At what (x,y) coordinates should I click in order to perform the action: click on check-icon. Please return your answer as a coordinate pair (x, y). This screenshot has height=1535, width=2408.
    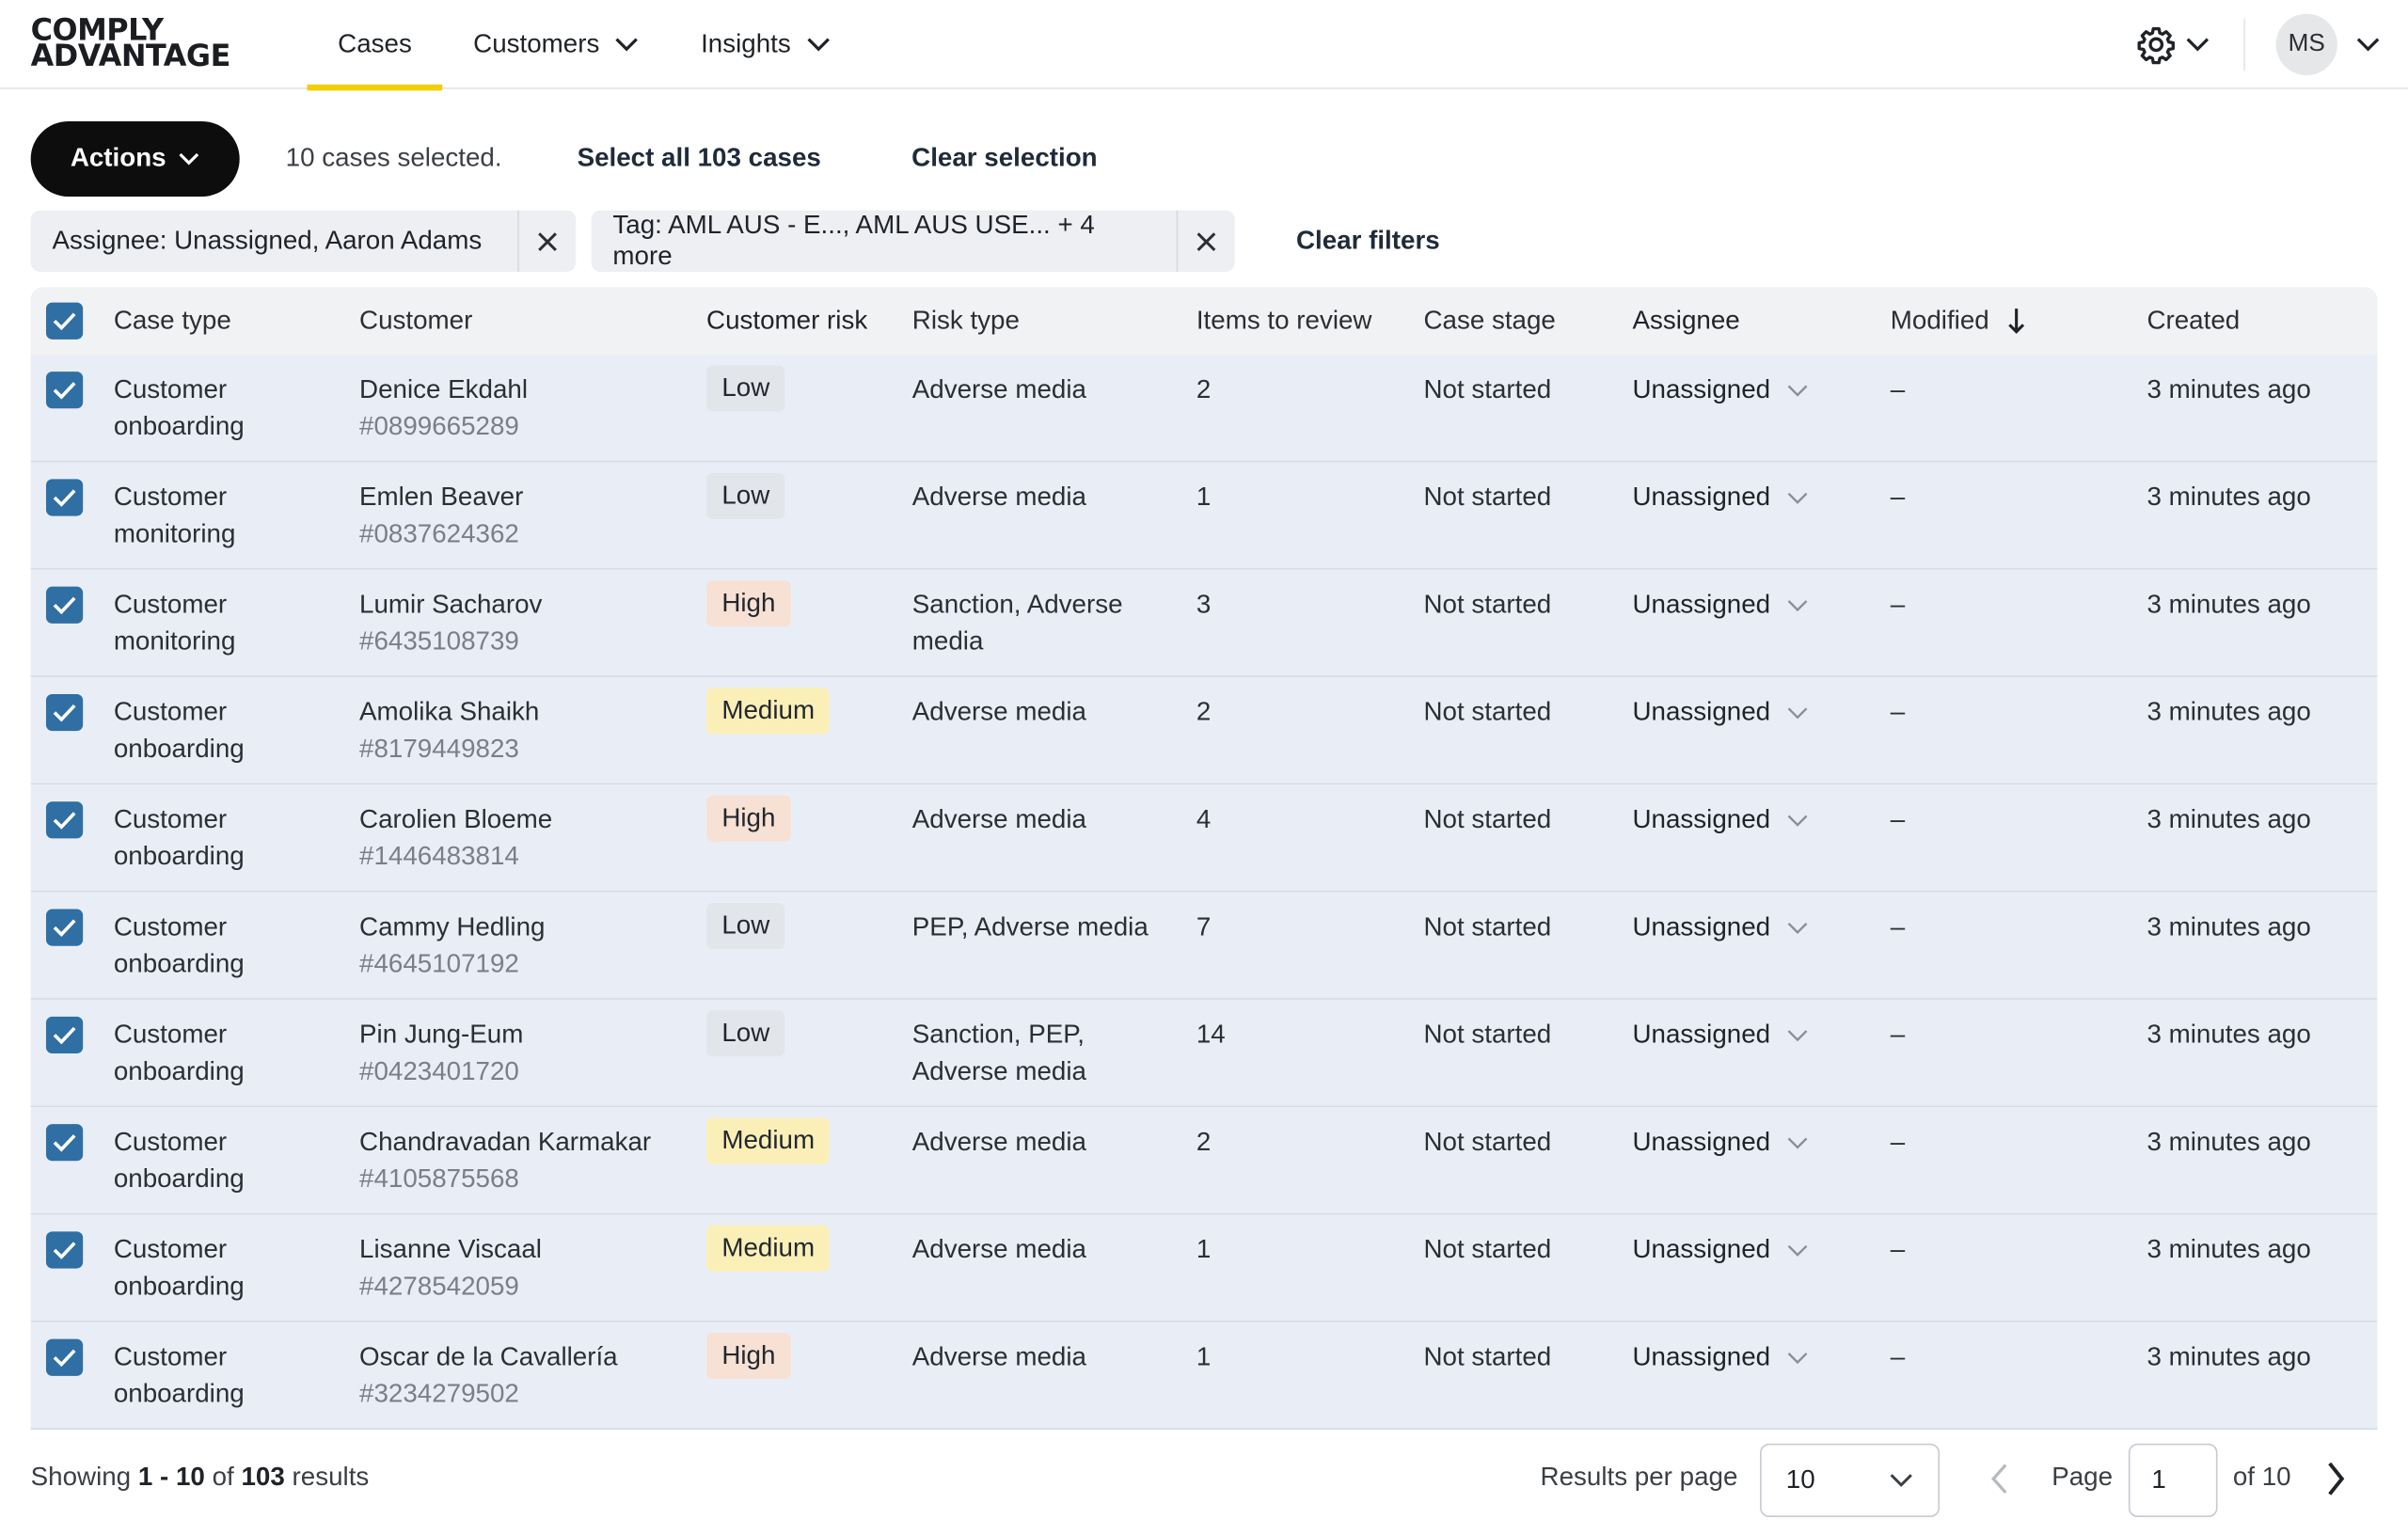
    Looking at the image, I should click on (65, 1035).